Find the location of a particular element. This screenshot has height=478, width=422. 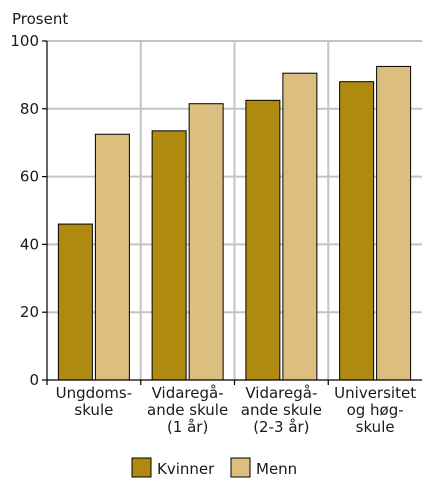

y-tick-label: 40 is located at coordinates (29, 244).